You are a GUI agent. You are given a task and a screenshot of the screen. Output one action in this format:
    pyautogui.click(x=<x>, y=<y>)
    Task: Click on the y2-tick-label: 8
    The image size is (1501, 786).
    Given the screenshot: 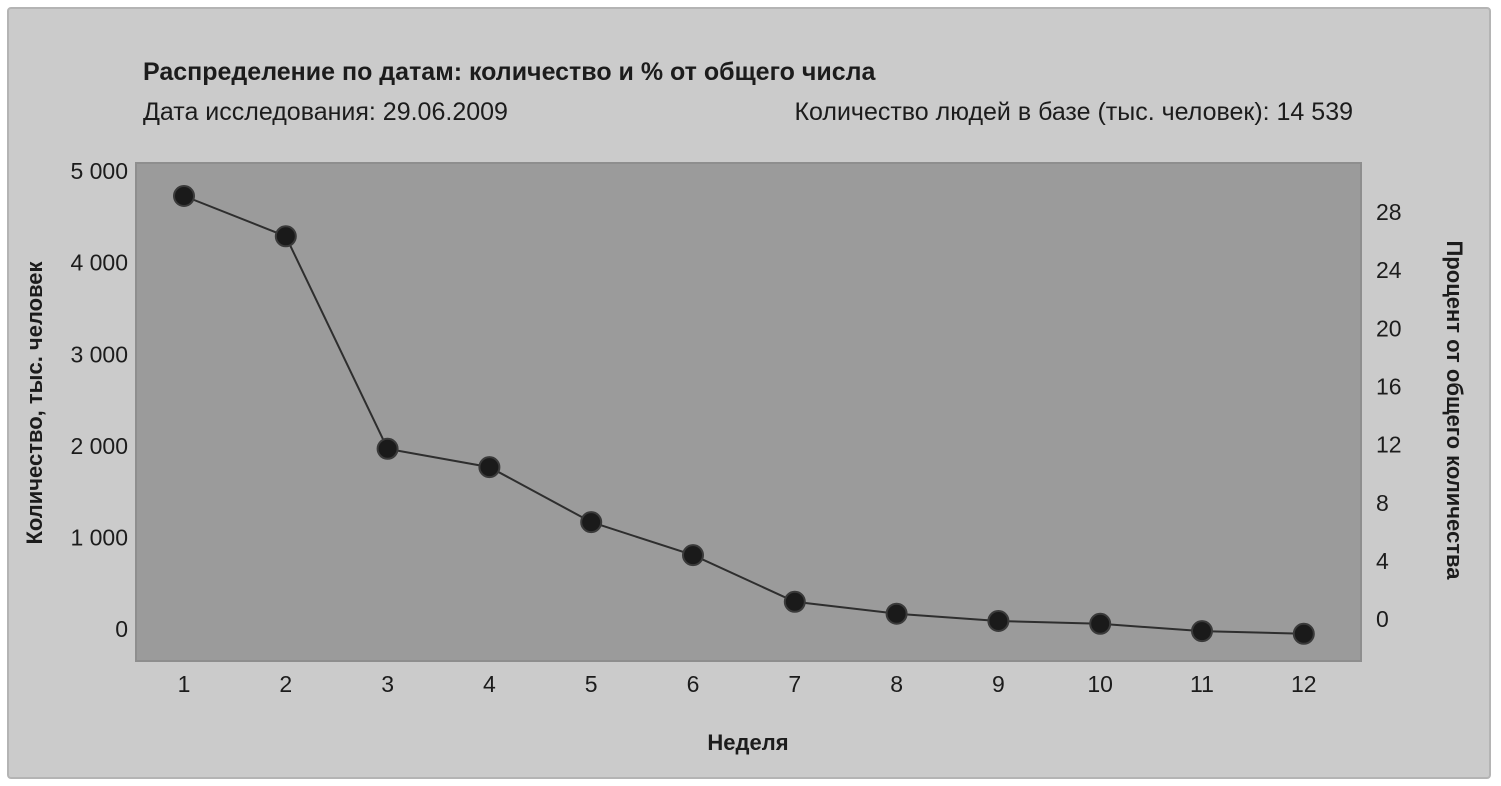 What is the action you would take?
    pyautogui.click(x=1382, y=503)
    